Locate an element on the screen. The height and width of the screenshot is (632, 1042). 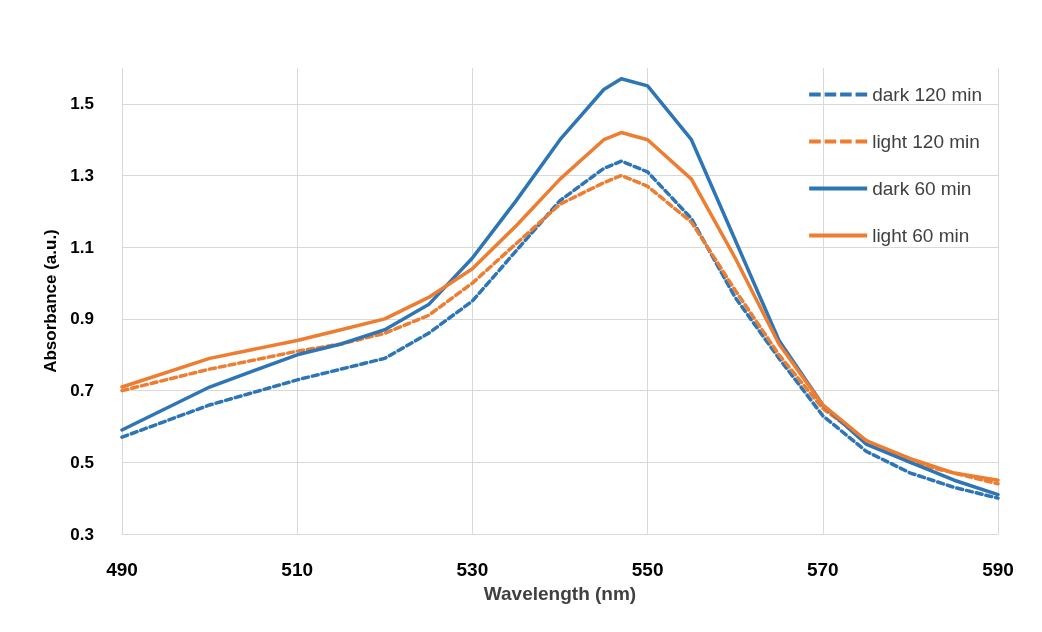
legend-label: light 60 min is located at coordinates (921, 235).